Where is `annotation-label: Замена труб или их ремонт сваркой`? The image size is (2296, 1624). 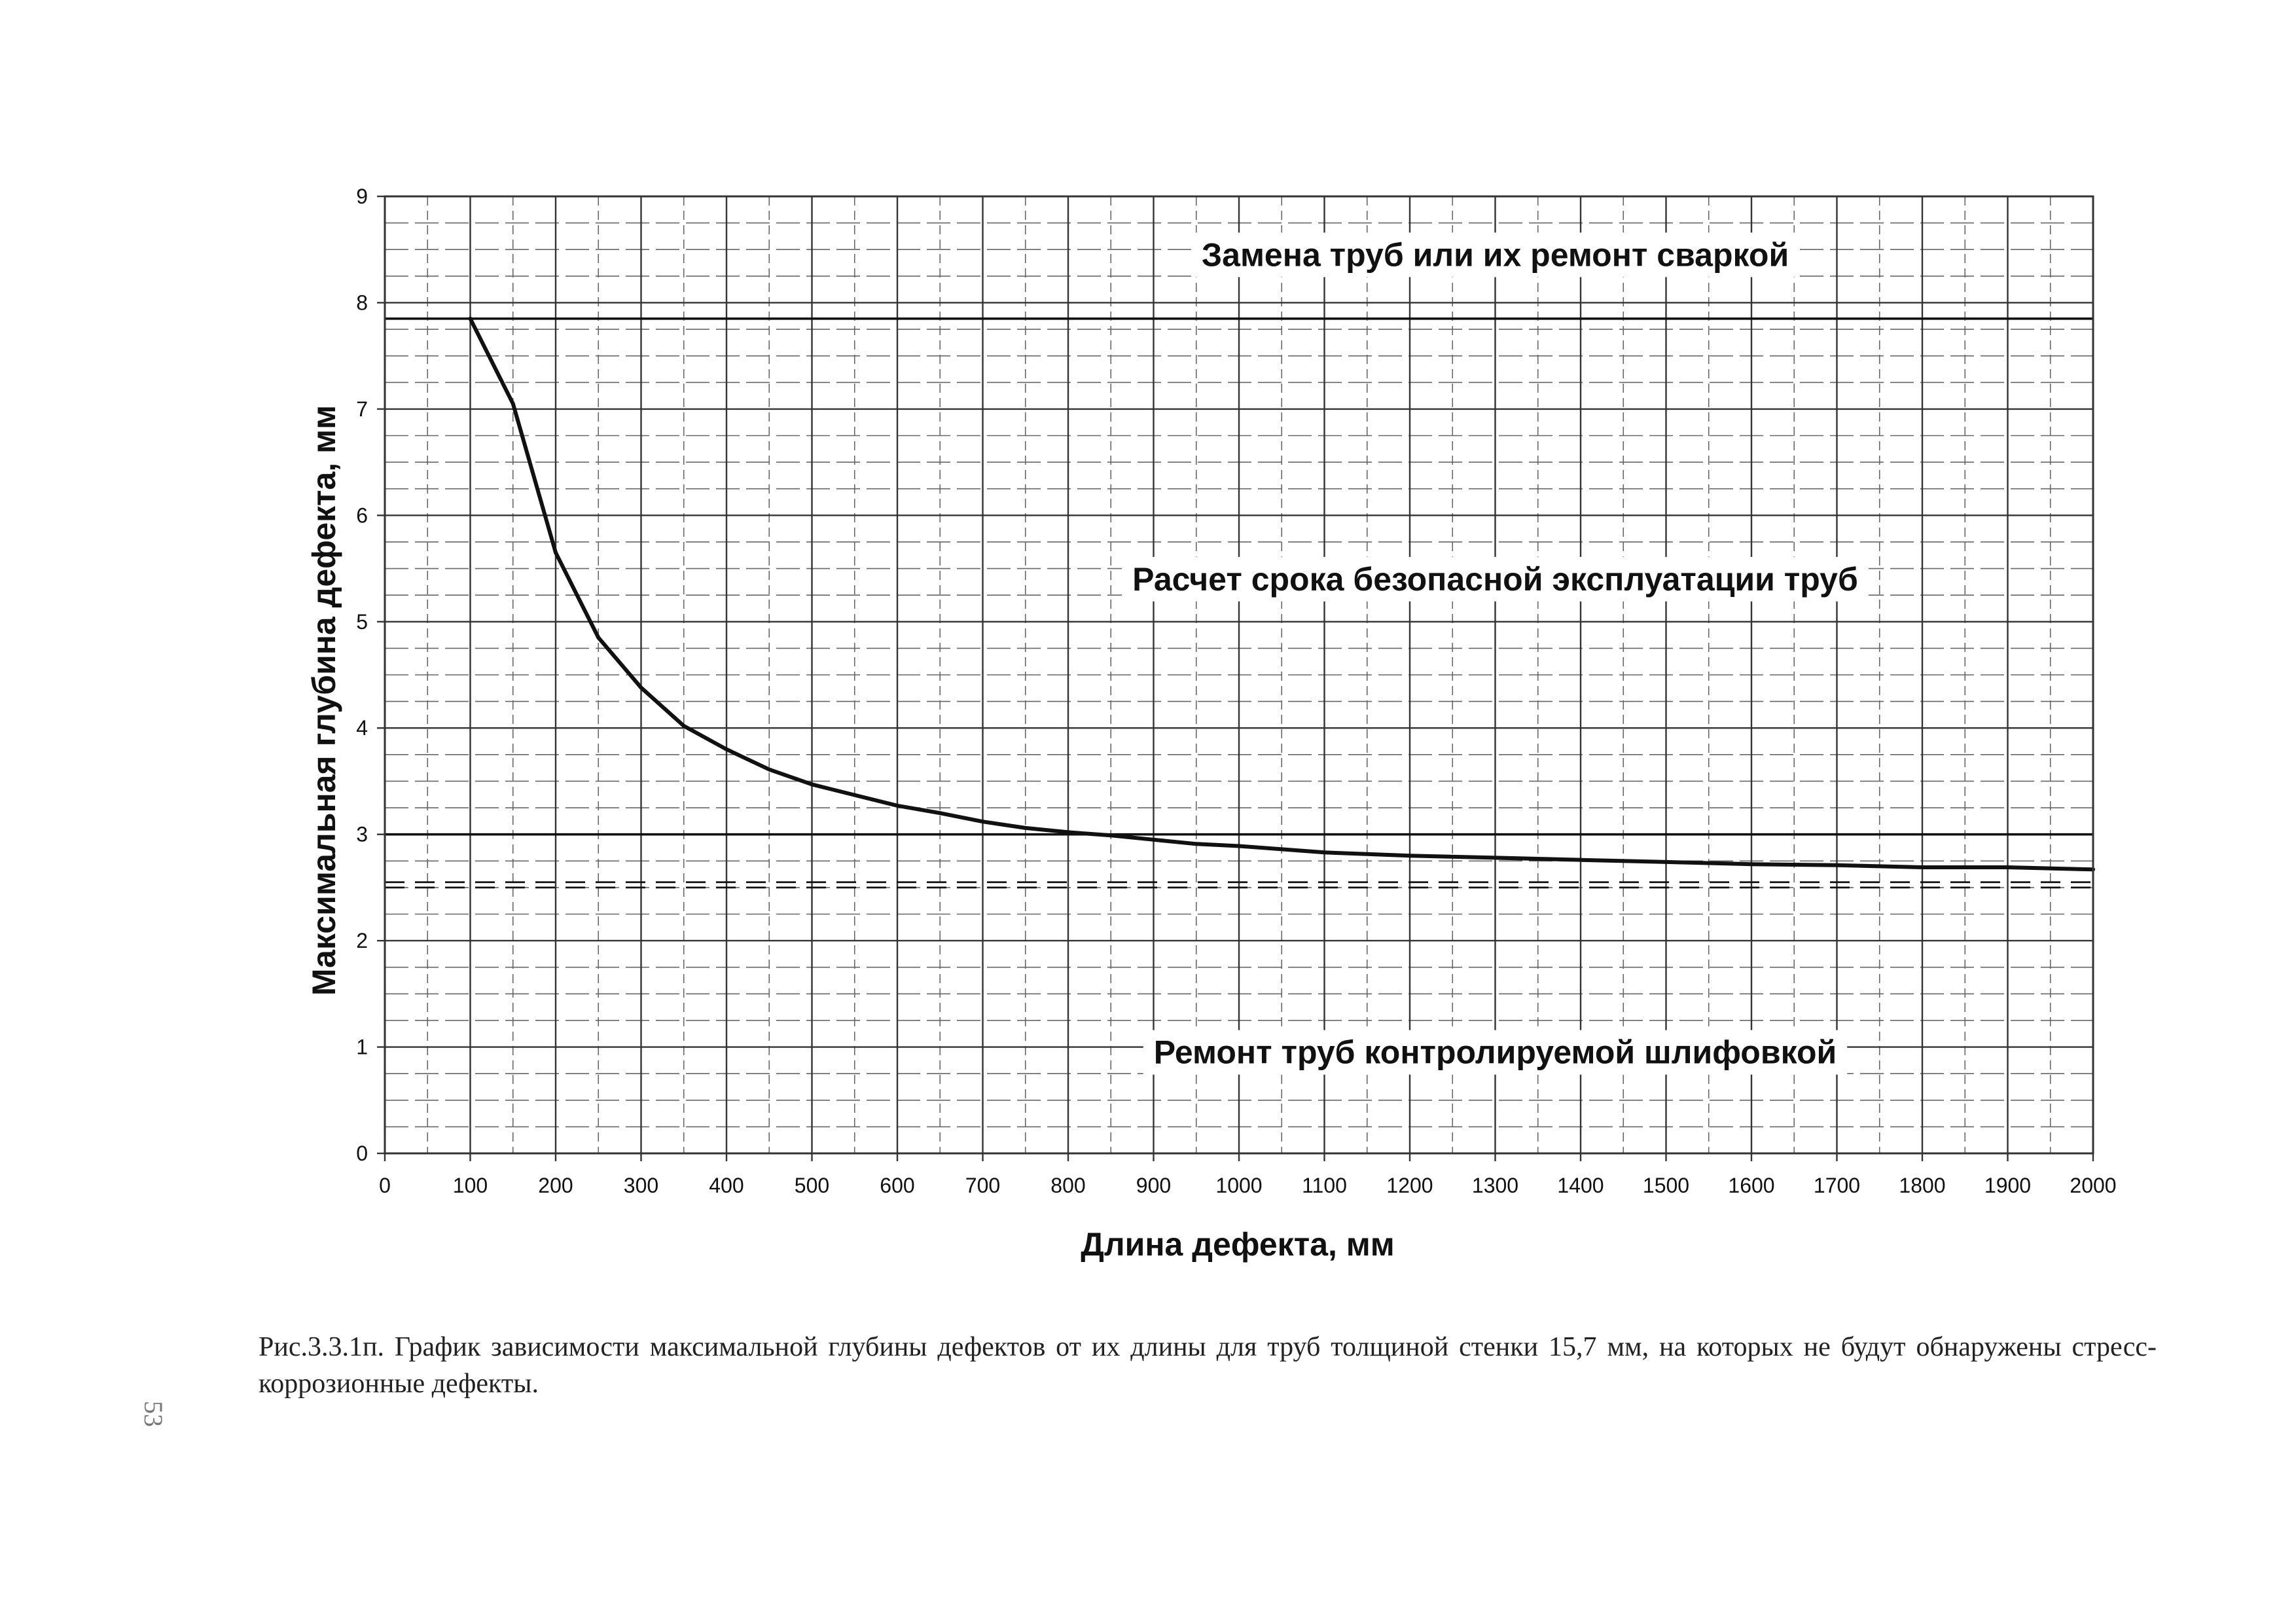
annotation-label: Замена труб или их ремонт сваркой is located at coordinates (1495, 254).